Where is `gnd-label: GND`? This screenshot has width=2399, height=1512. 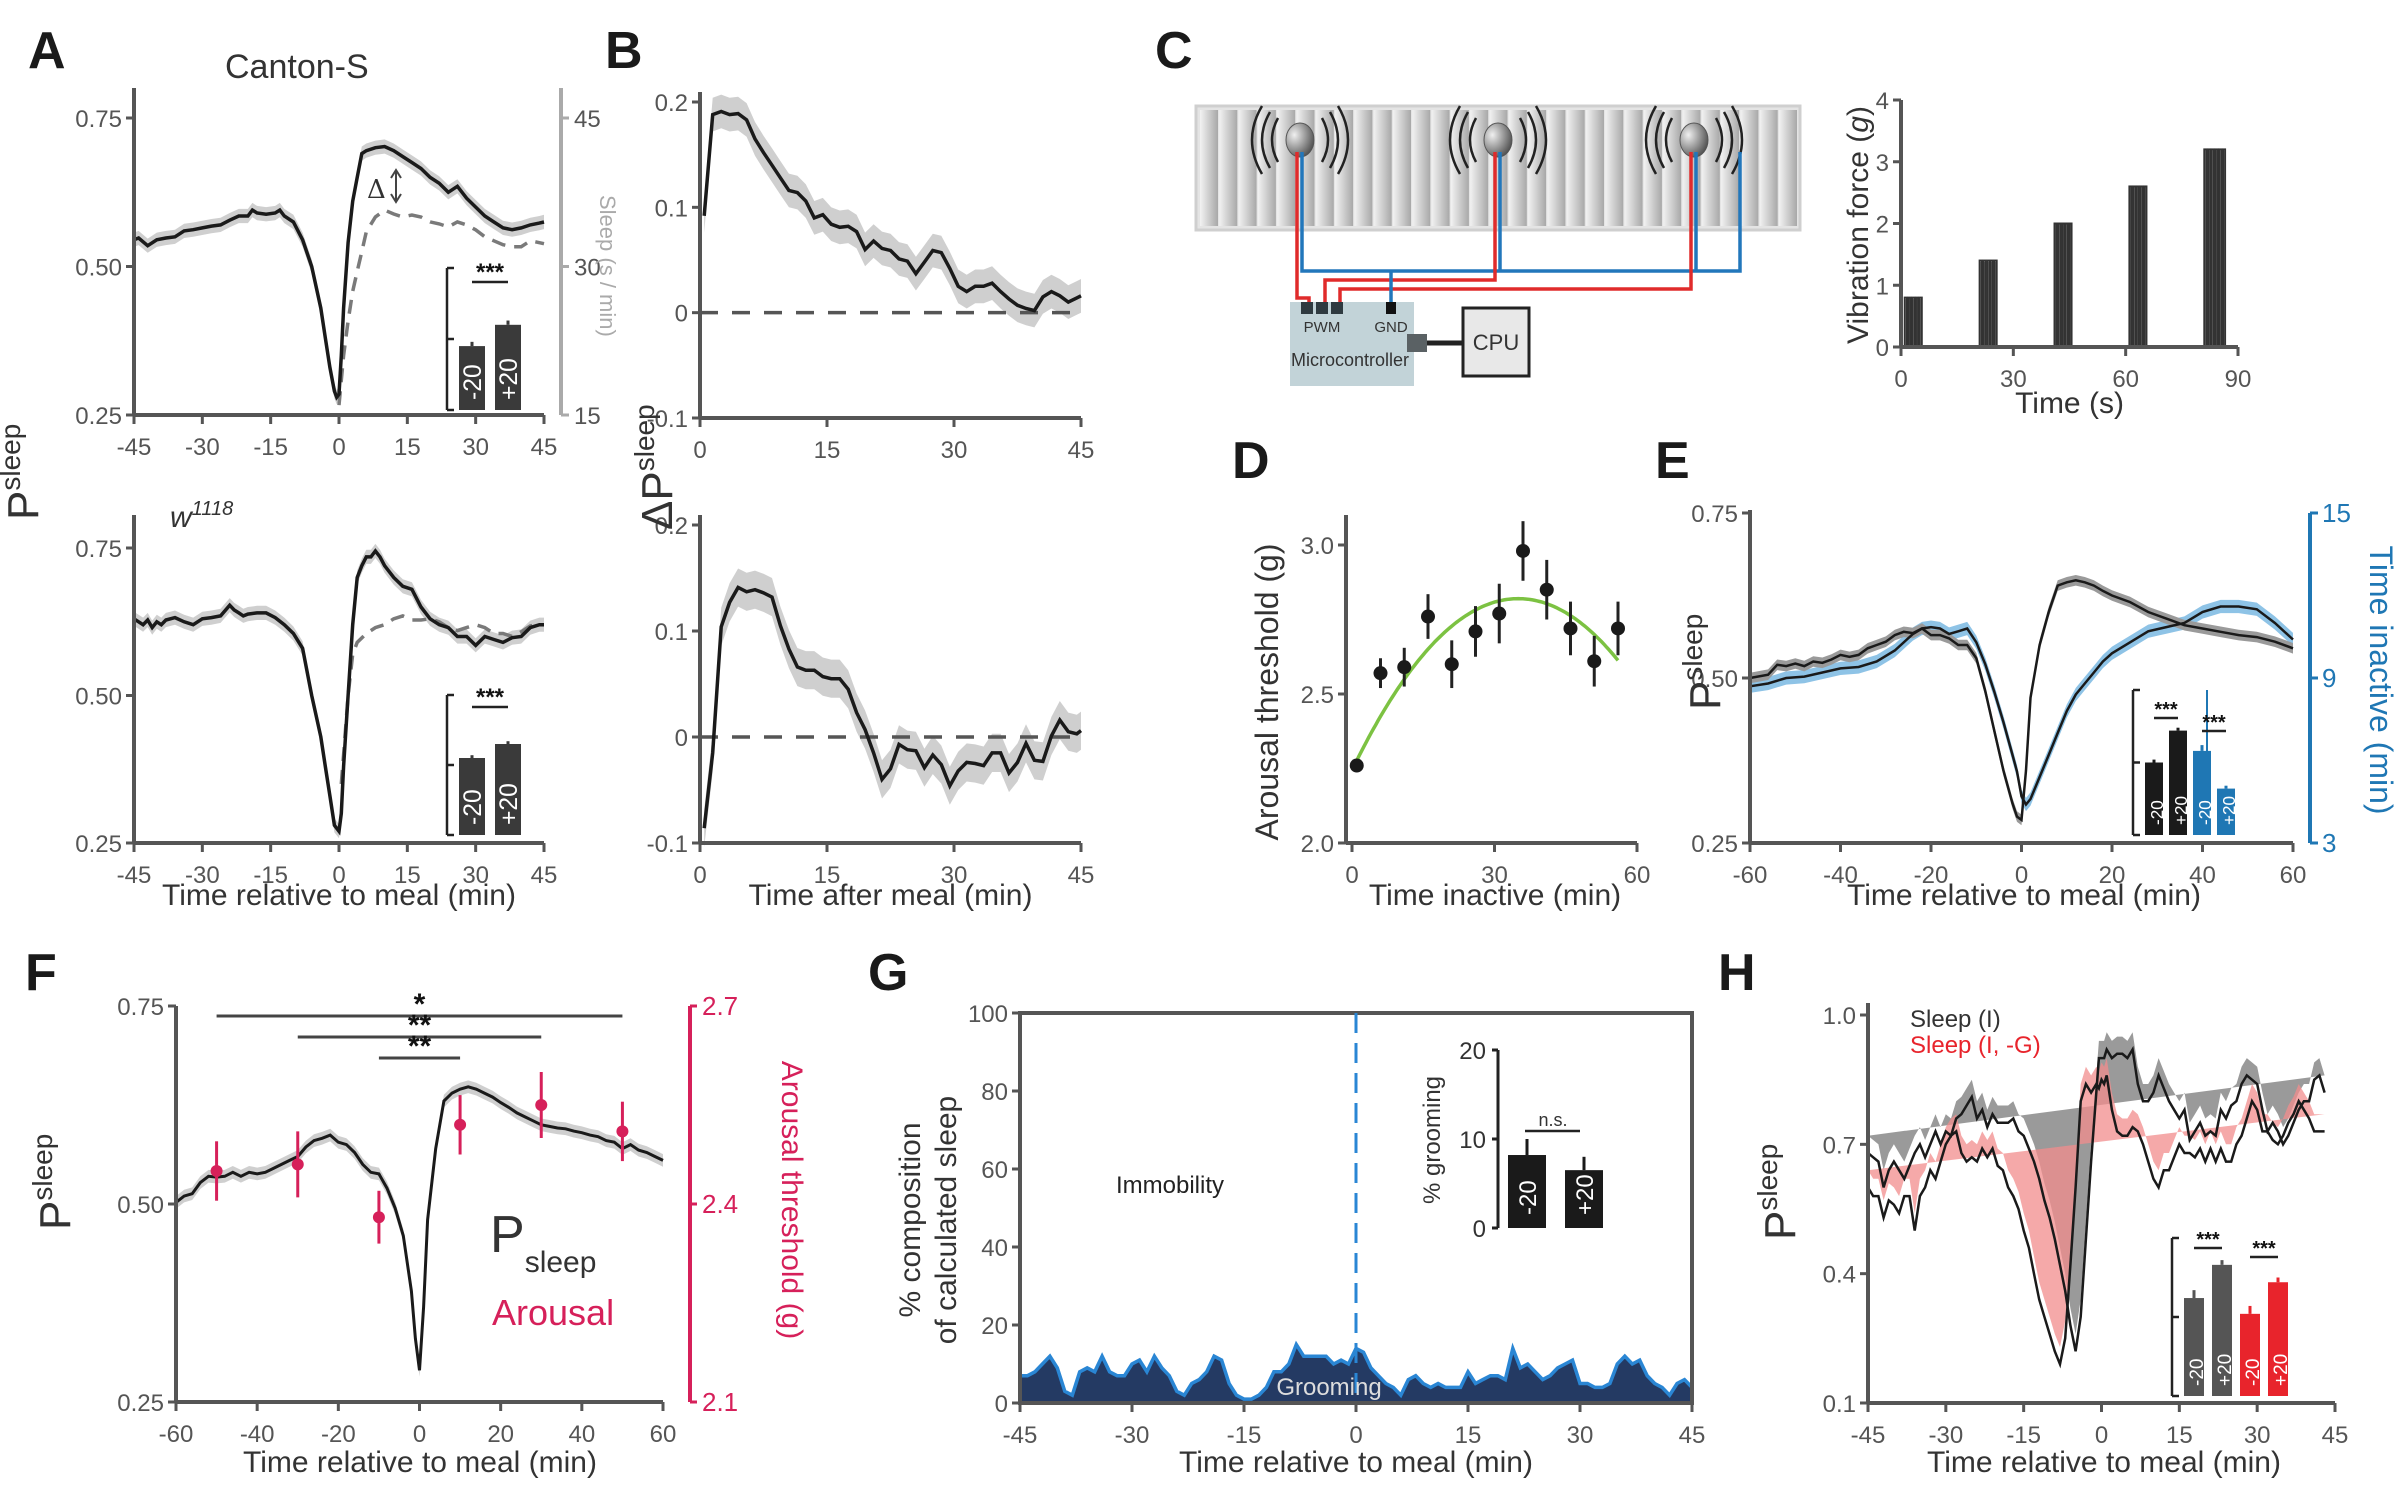 gnd-label: GND is located at coordinates (1391, 327).